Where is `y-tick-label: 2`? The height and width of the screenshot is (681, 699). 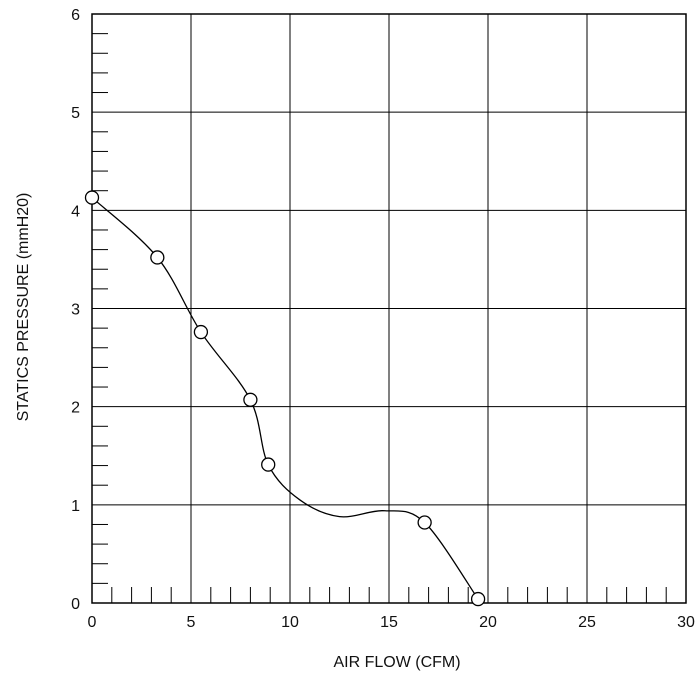 y-tick-label: 2 is located at coordinates (75, 408).